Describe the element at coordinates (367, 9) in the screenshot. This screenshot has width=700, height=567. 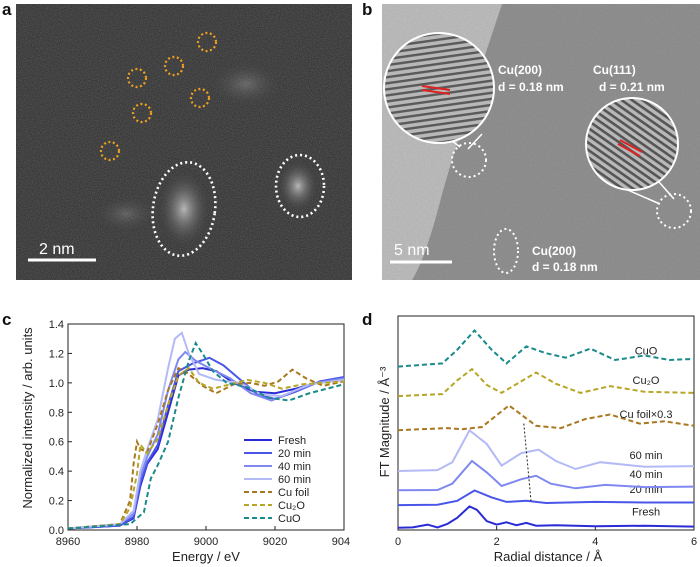
I see `panel-letter-b: b` at that location.